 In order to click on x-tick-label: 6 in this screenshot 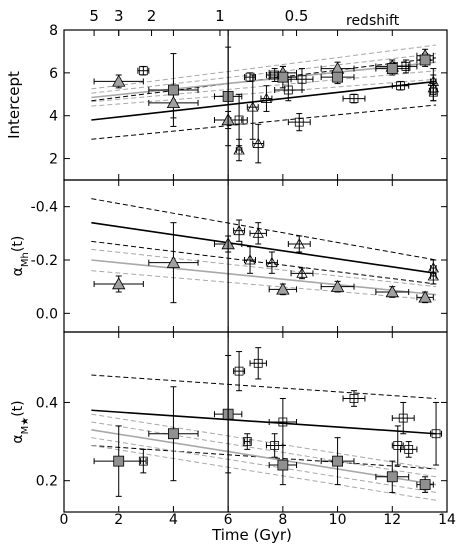, I will do `click(228, 520)`.